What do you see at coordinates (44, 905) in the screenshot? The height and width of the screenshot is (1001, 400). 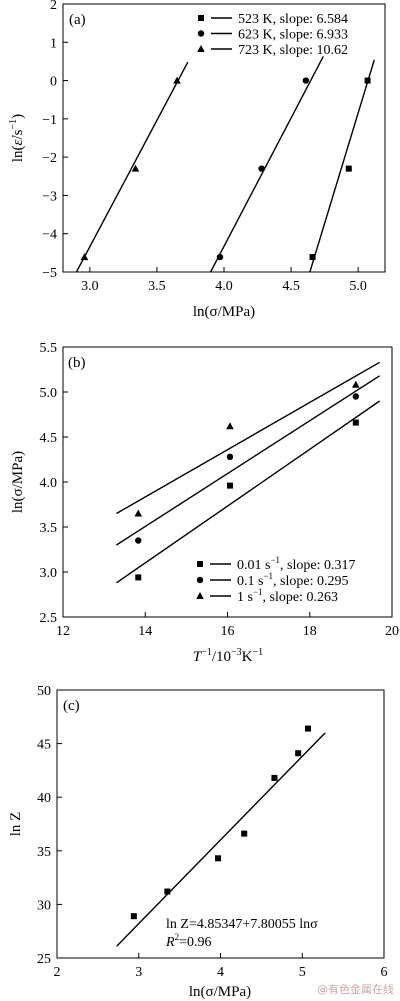 I see `y-tick-label: 30` at bounding box center [44, 905].